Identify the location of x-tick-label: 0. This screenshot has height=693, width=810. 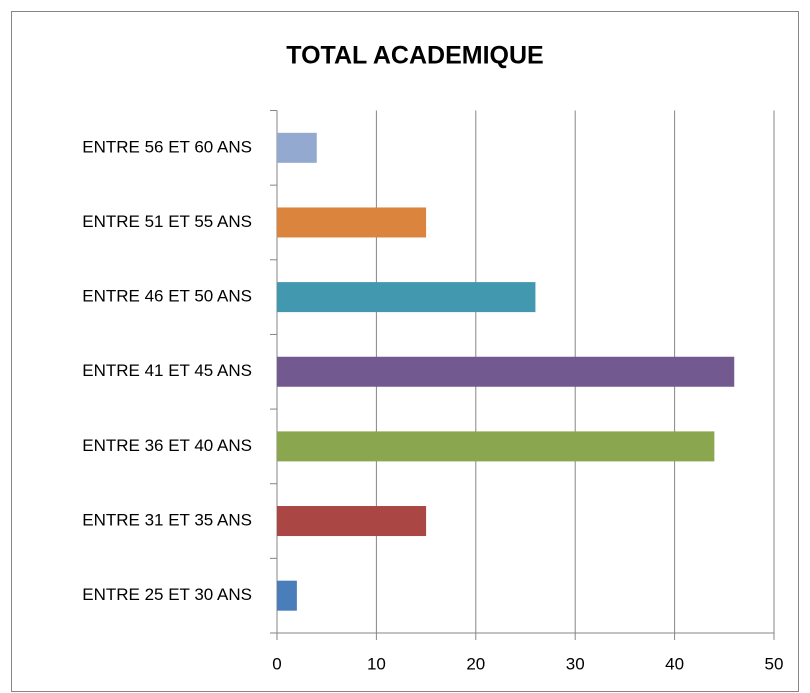
(276, 663).